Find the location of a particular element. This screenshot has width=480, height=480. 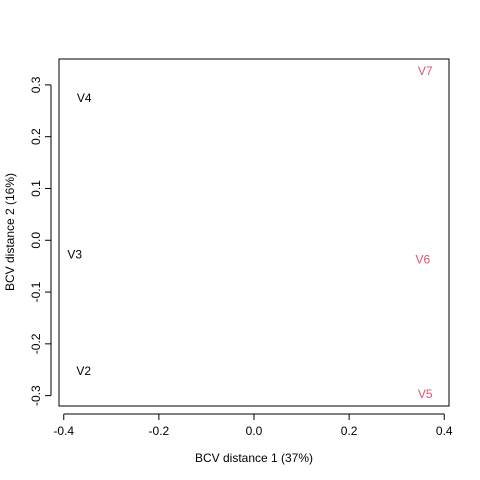

x-axis-title: BCV distance 1 (37%) is located at coordinates (254, 458).